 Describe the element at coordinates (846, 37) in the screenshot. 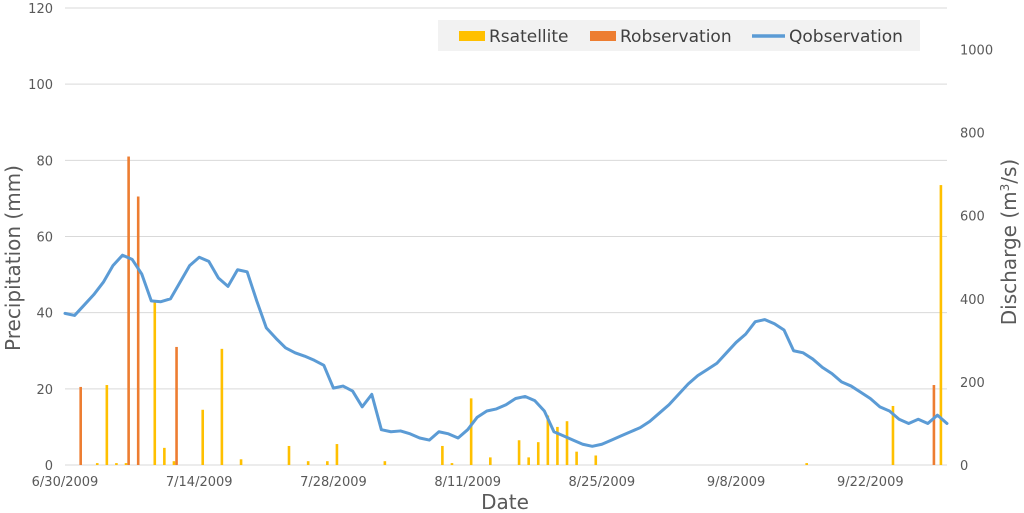

I see `legend-label-qobservation: Qobservation` at that location.